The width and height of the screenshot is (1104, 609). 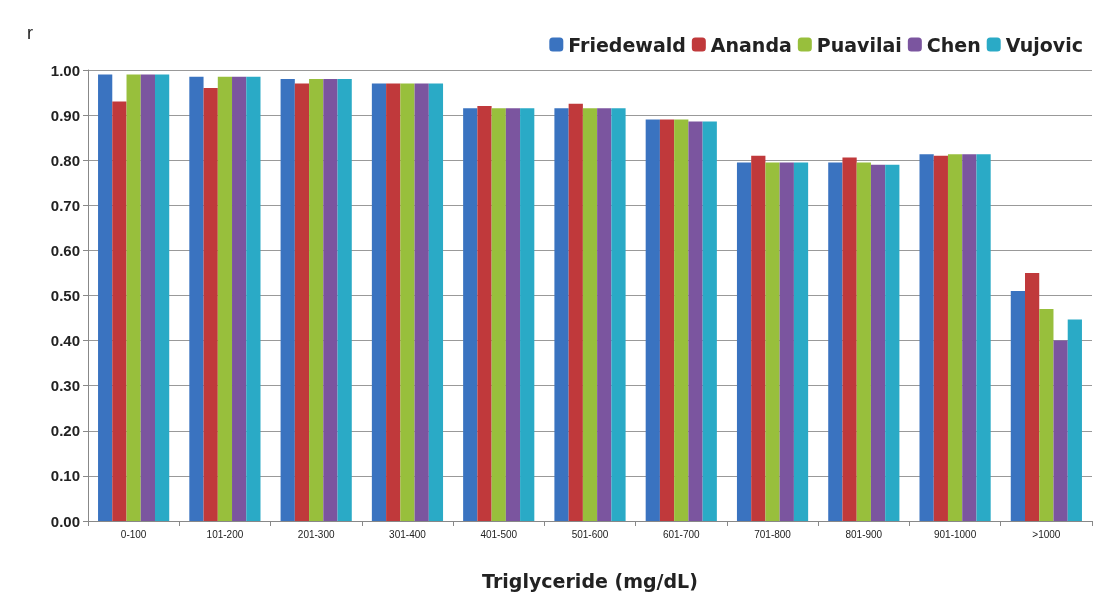 I want to click on legend-label: Friedewald, so click(x=627, y=44).